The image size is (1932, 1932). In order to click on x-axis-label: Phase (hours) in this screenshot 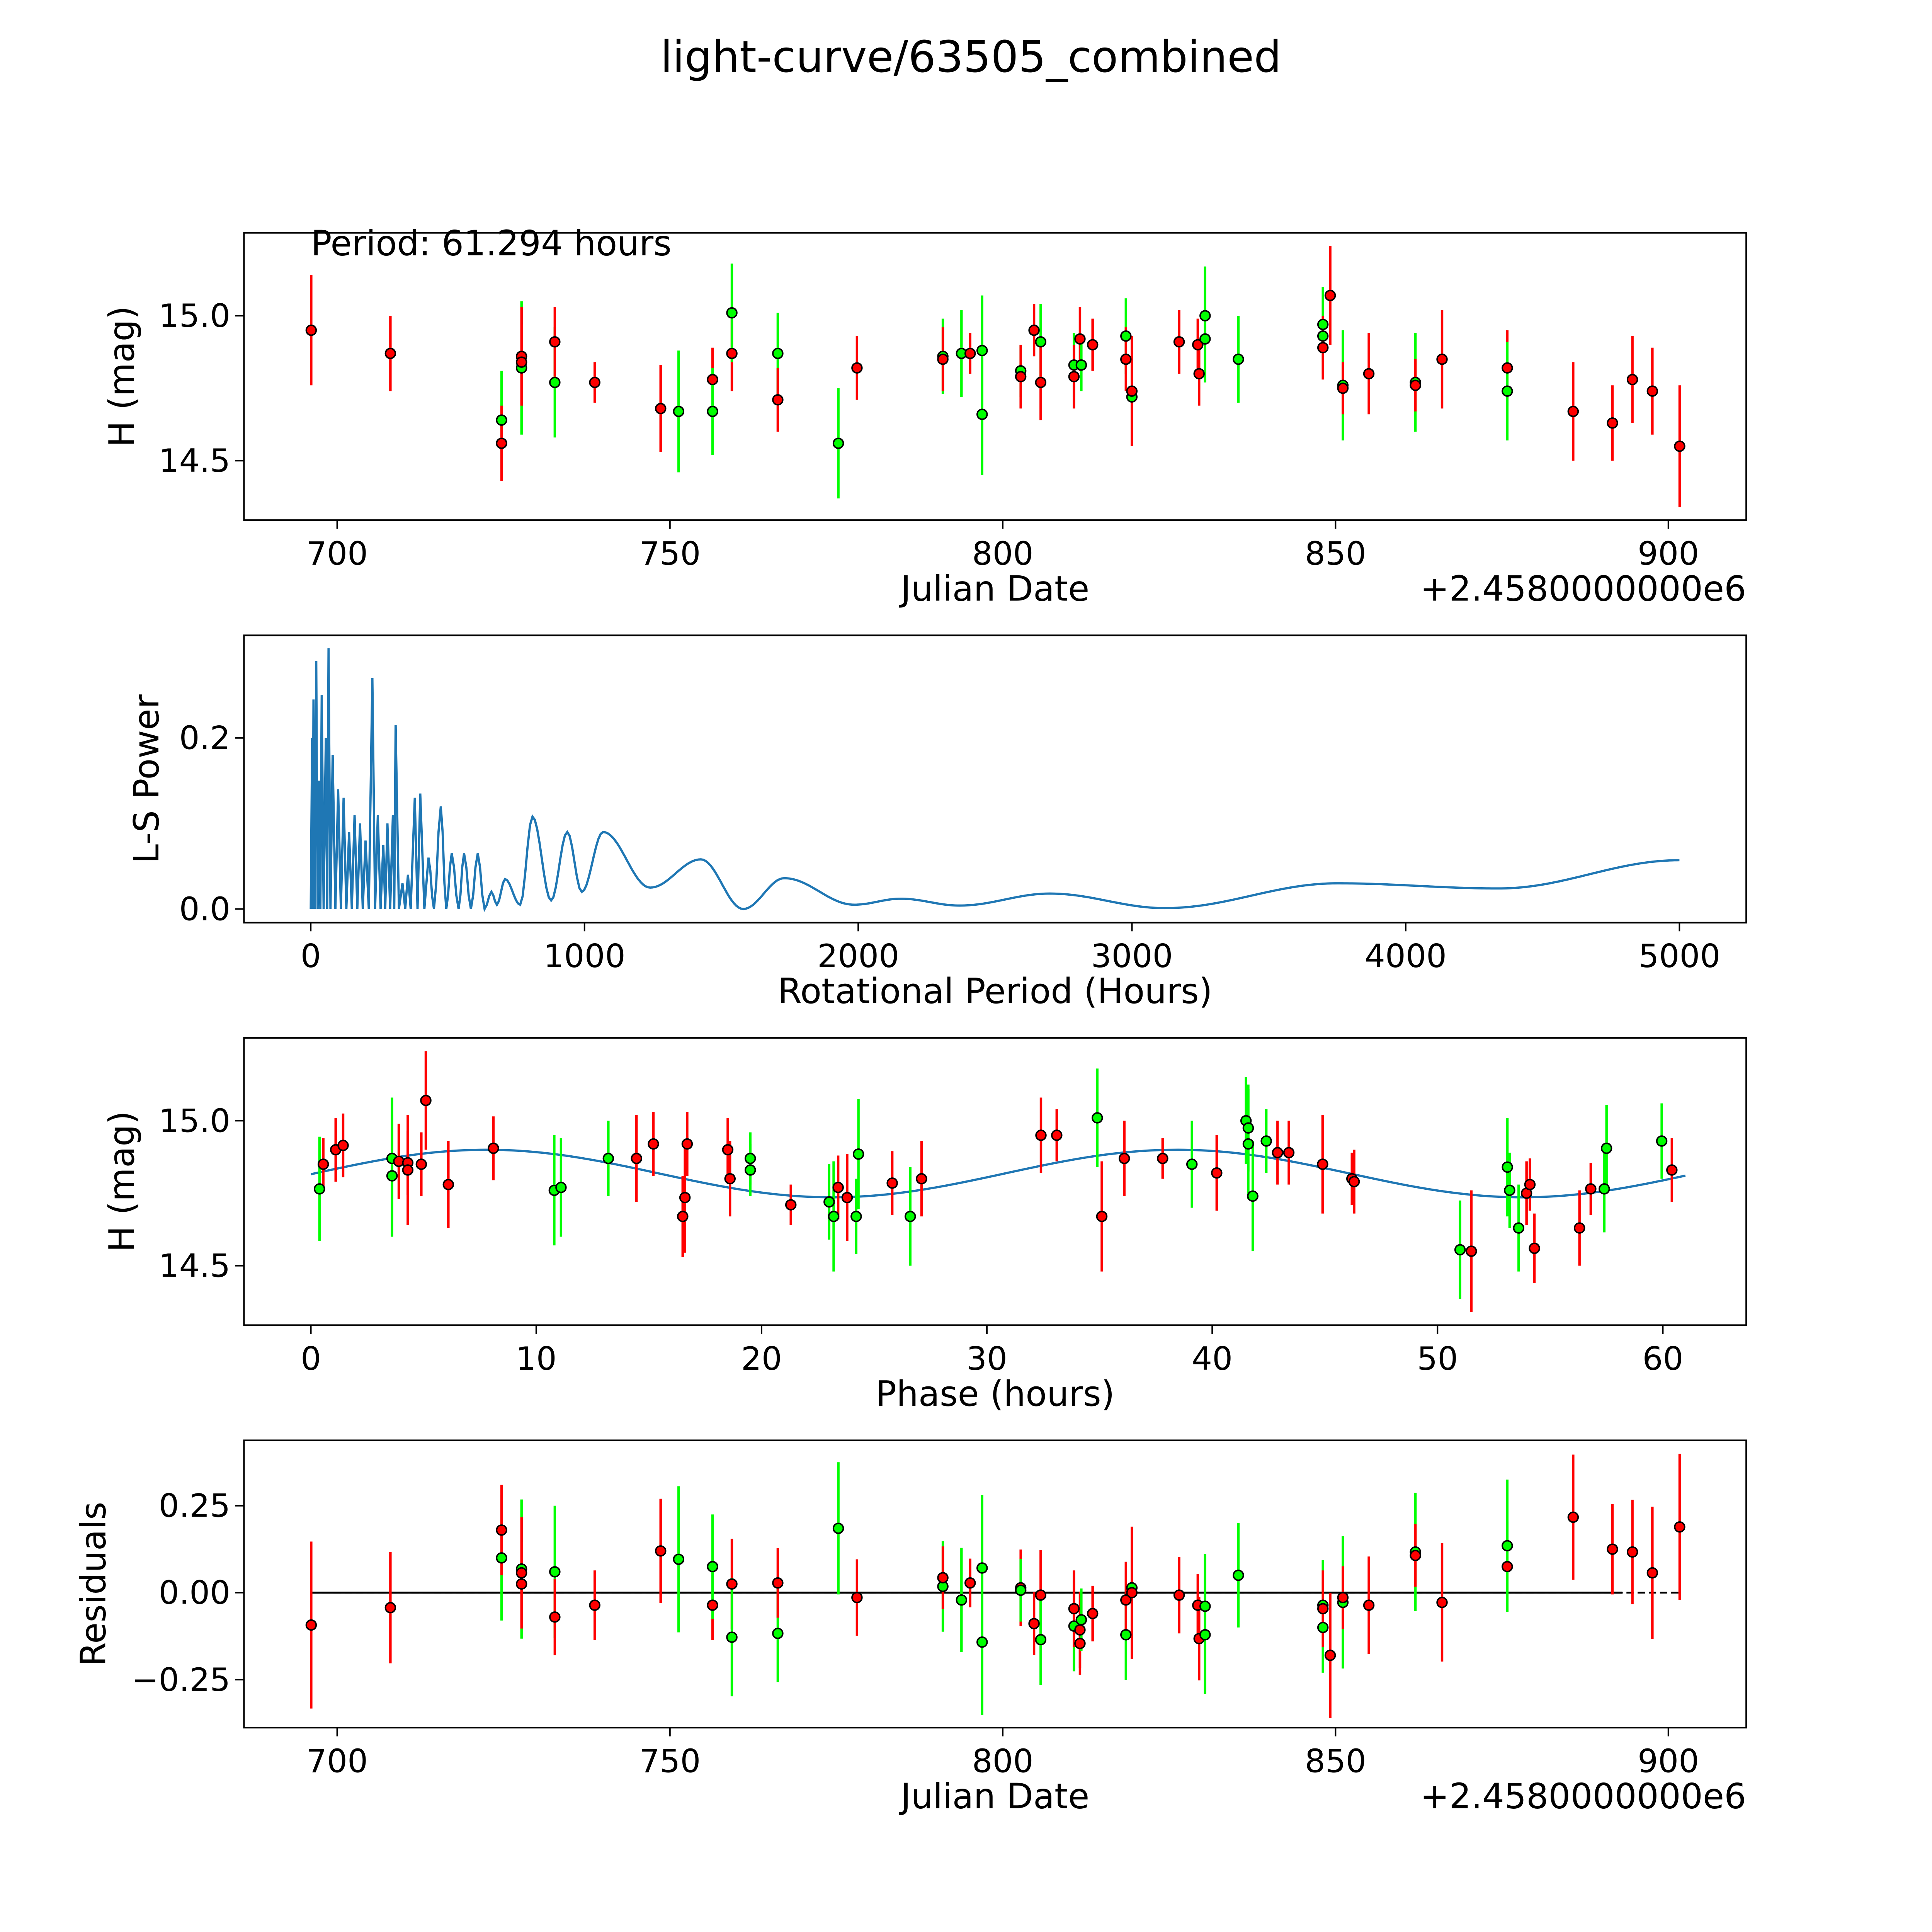, I will do `click(996, 1394)`.